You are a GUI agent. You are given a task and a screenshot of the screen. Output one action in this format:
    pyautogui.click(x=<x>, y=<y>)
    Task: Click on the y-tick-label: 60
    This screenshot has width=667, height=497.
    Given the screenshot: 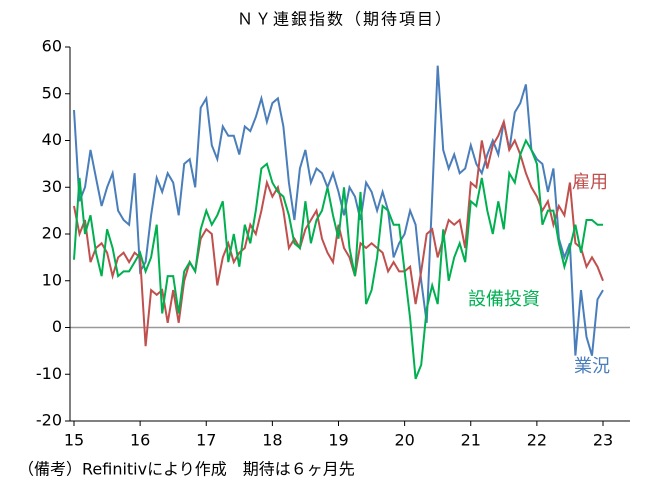 What is the action you would take?
    pyautogui.click(x=52, y=46)
    